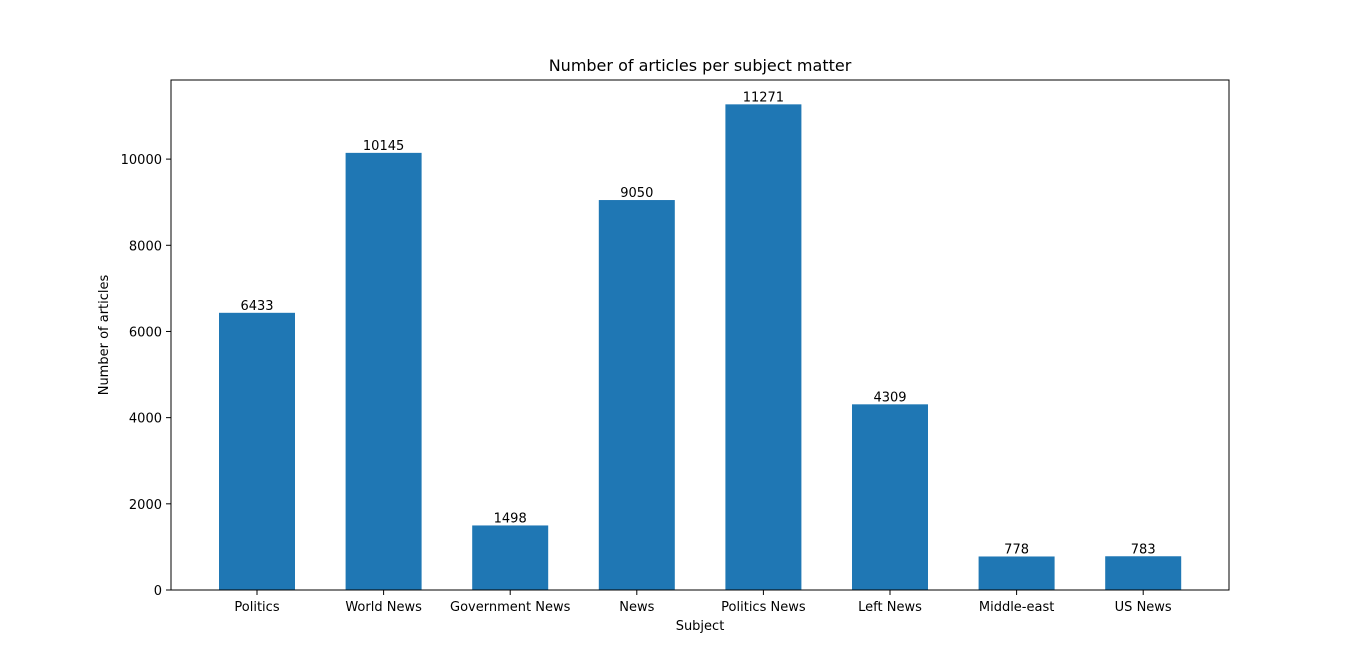  What do you see at coordinates (146, 376) in the screenshot?
I see `y-axis: 0 2000 4000 6000 8000 10000` at bounding box center [146, 376].